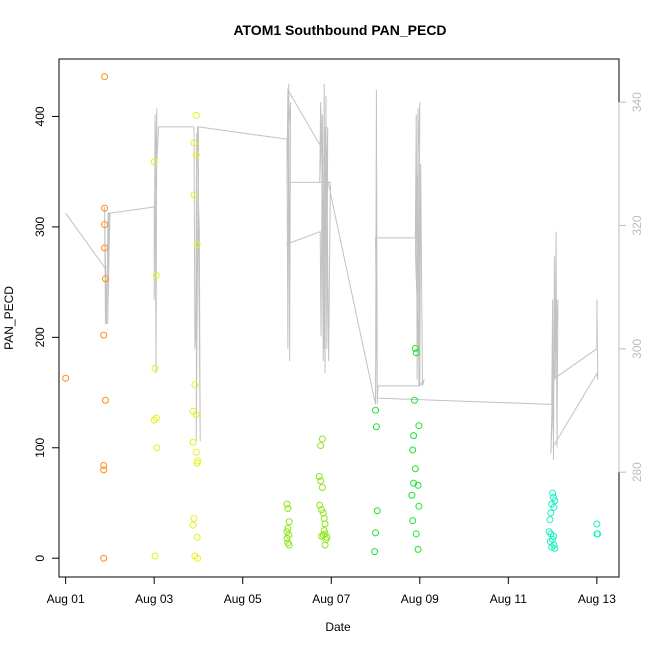 The height and width of the screenshot is (650, 650). Describe the element at coordinates (9, 318) in the screenshot. I see `y-axis-label: PAN_PECD` at that location.